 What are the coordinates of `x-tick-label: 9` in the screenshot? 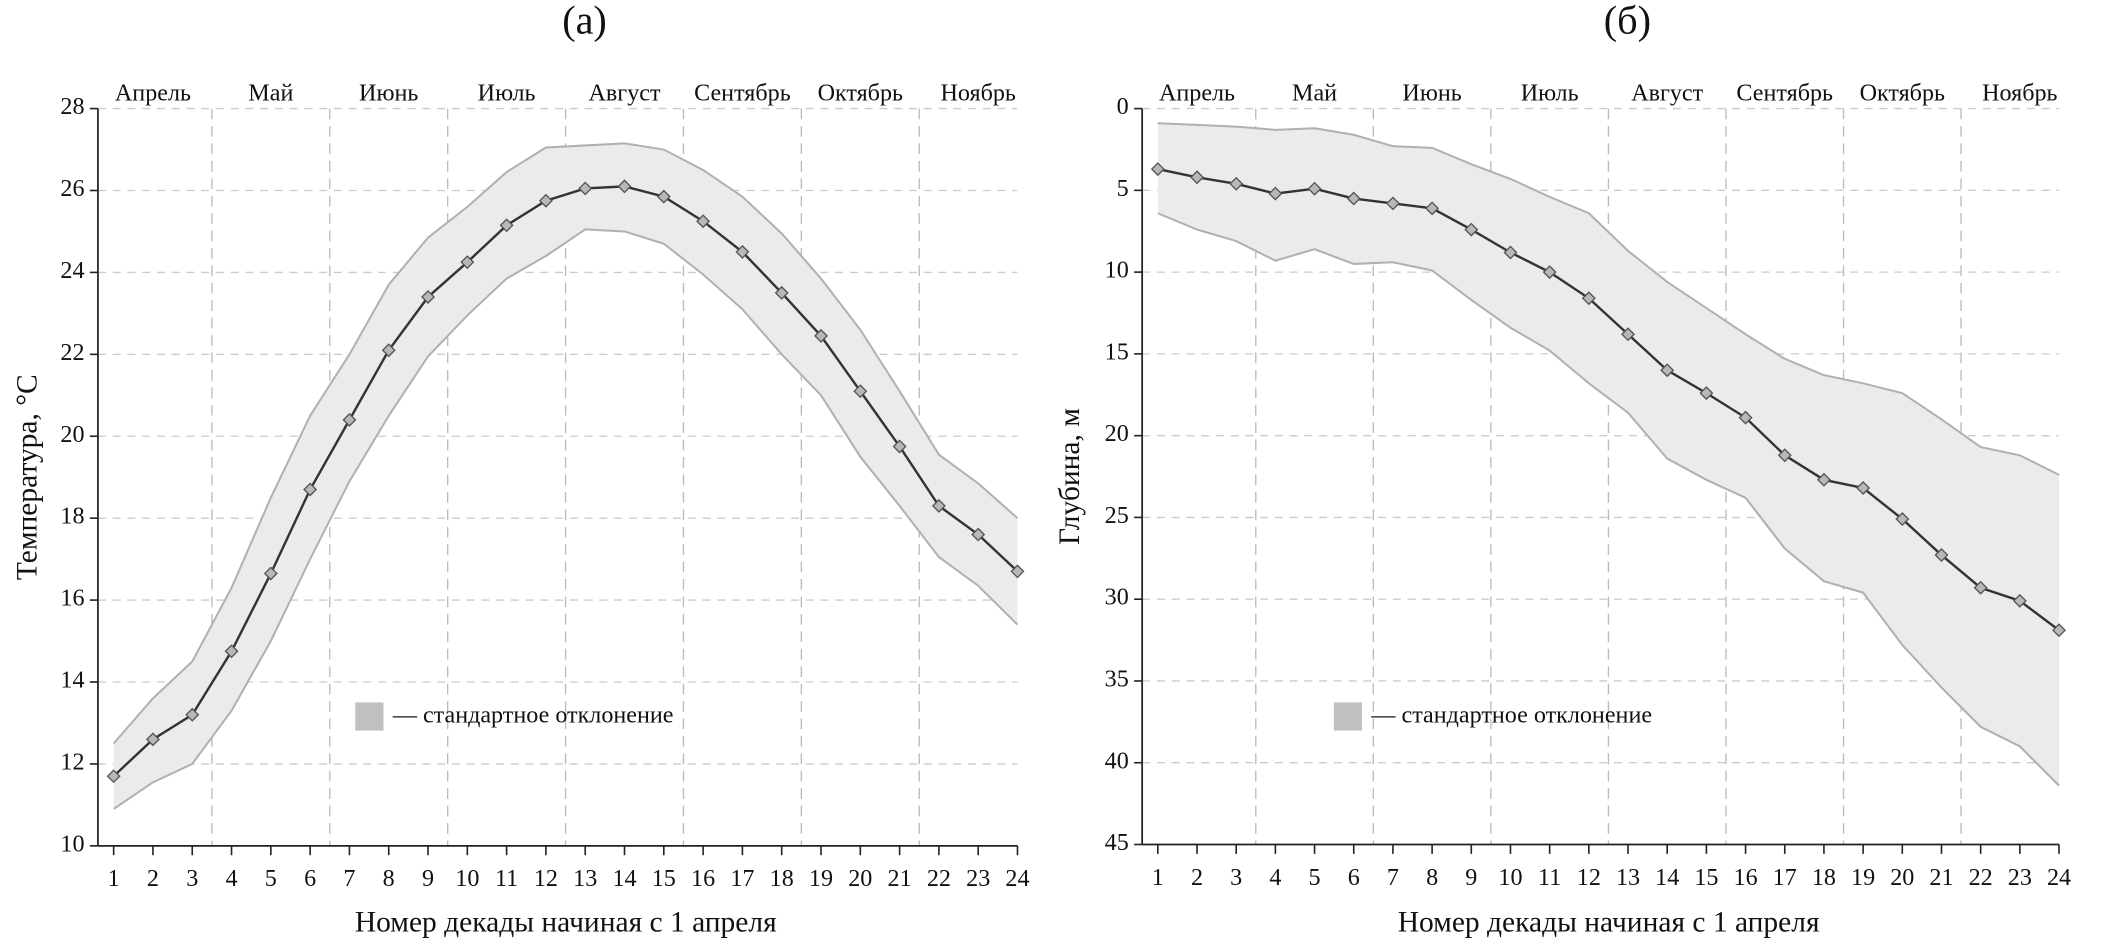 It's located at (428, 879).